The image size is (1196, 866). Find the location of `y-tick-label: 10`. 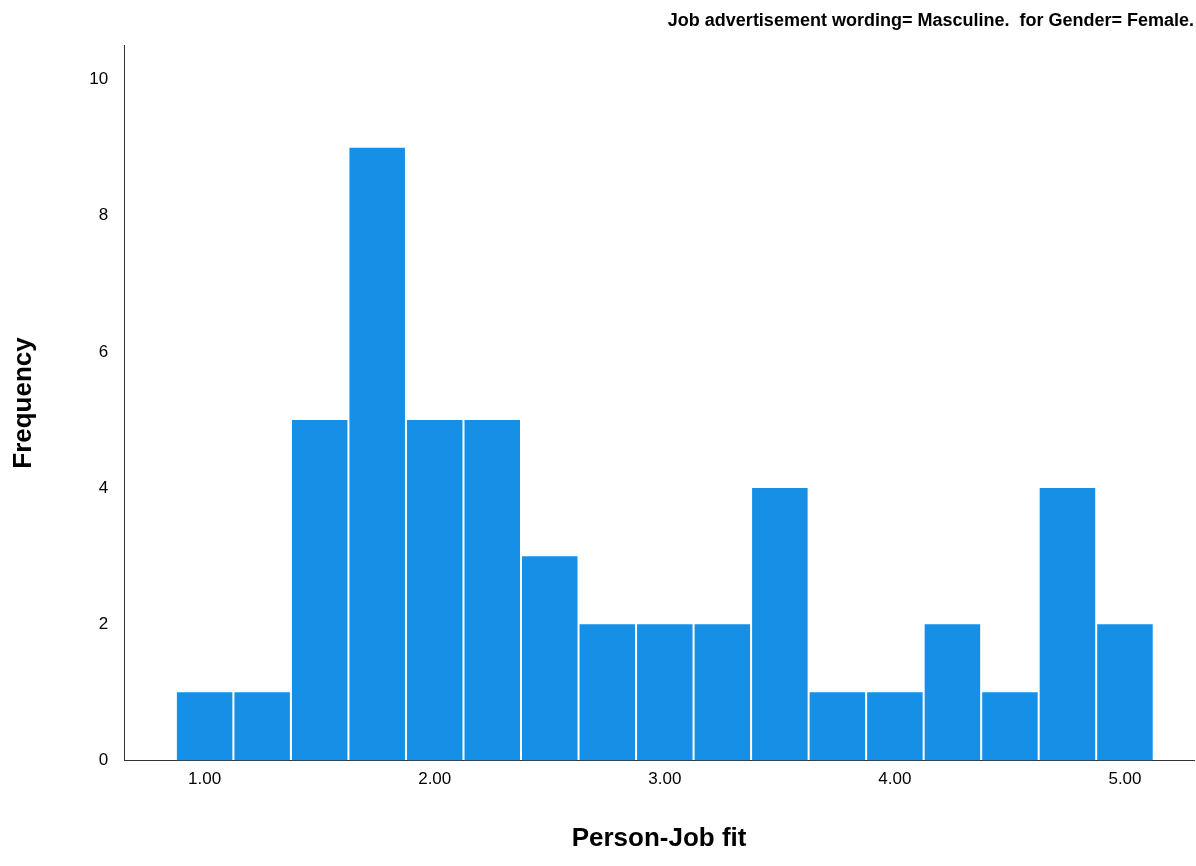

y-tick-label: 10 is located at coordinates (99, 79).